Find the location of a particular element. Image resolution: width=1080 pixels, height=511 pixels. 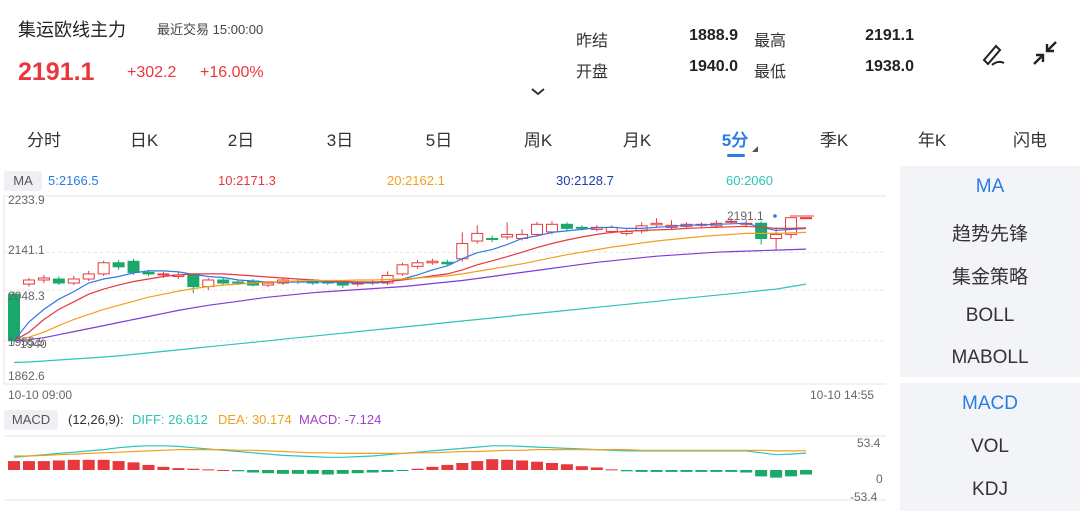

tab-5day: 5日 is located at coordinates (439, 140).